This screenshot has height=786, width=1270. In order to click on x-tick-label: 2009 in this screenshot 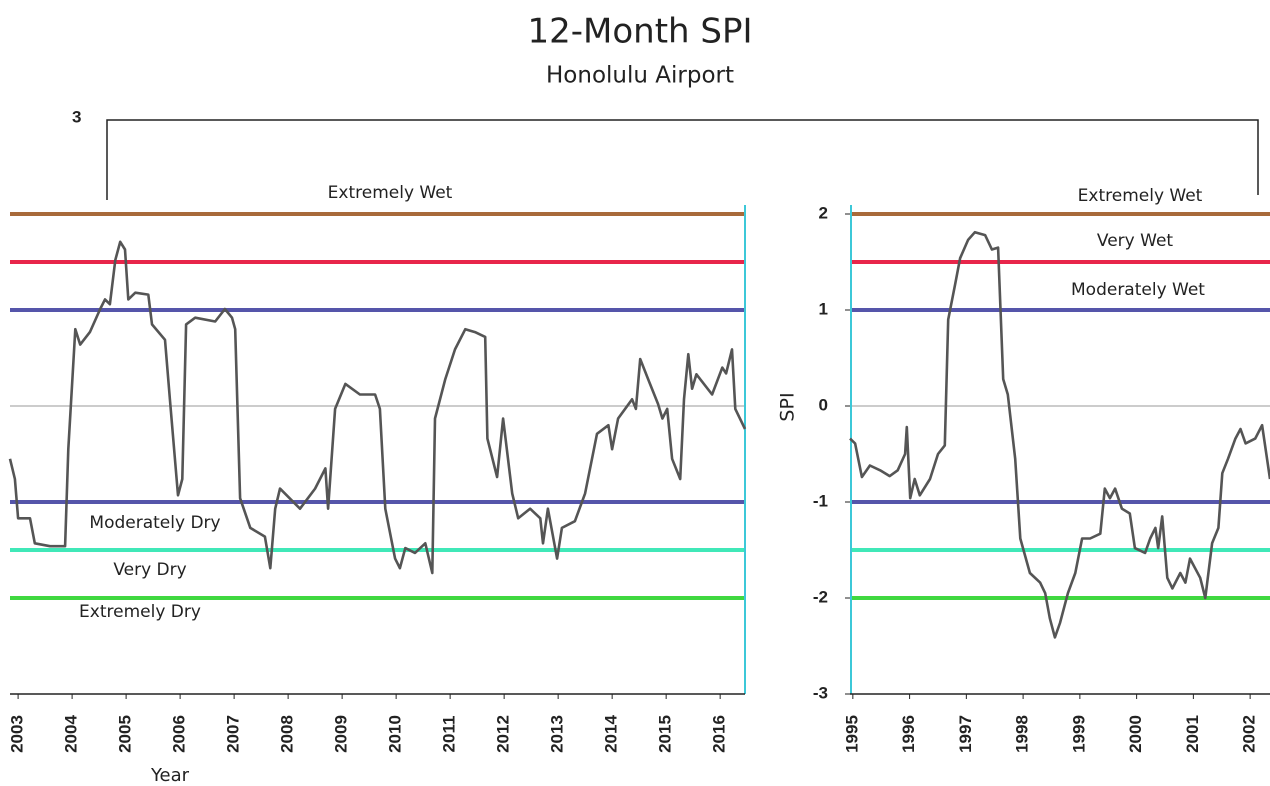, I will do `click(341, 734)`.